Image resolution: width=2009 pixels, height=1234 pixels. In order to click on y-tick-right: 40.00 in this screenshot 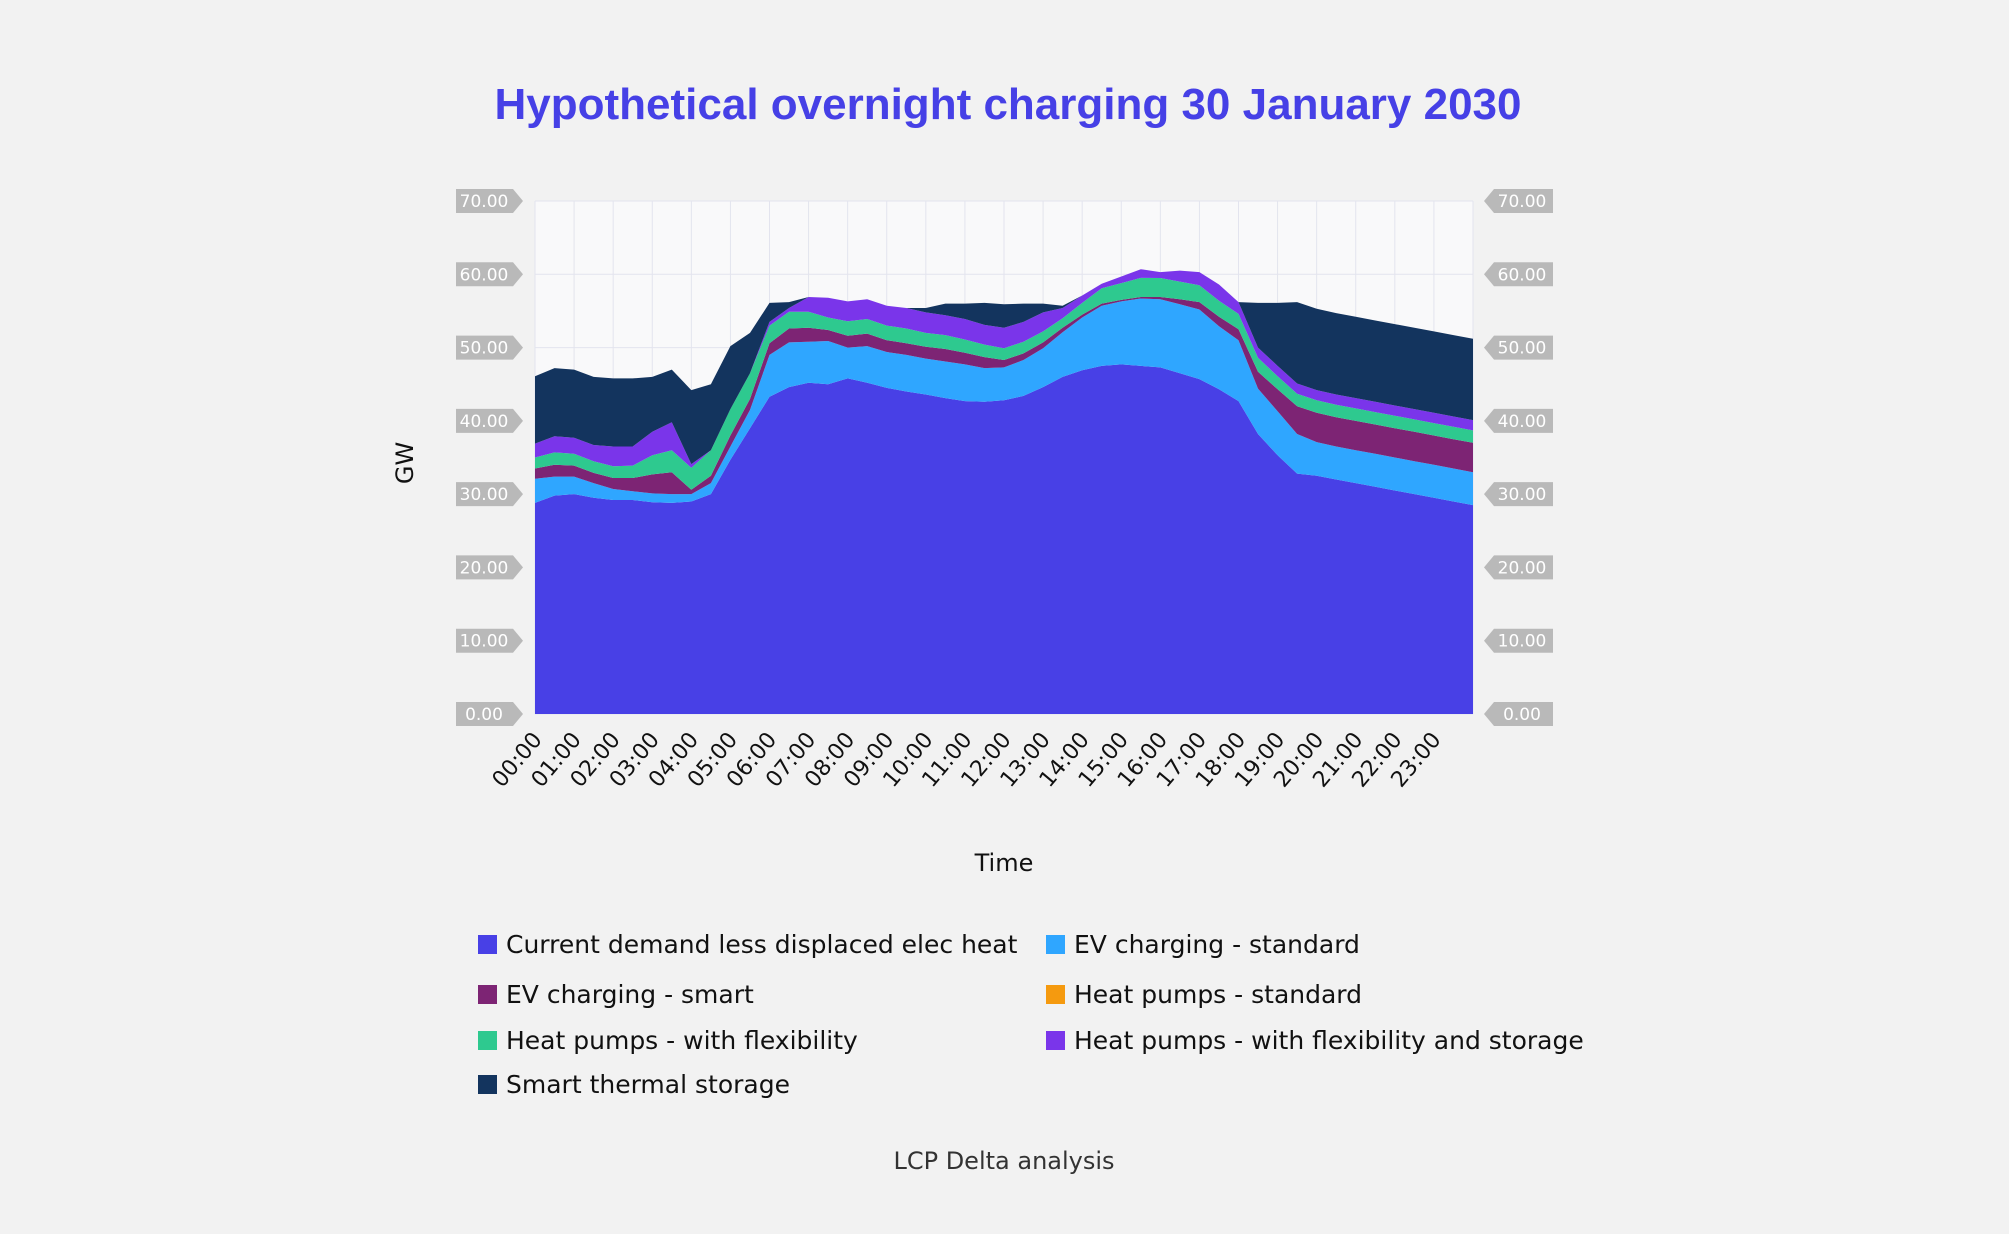, I will do `click(1518, 420)`.